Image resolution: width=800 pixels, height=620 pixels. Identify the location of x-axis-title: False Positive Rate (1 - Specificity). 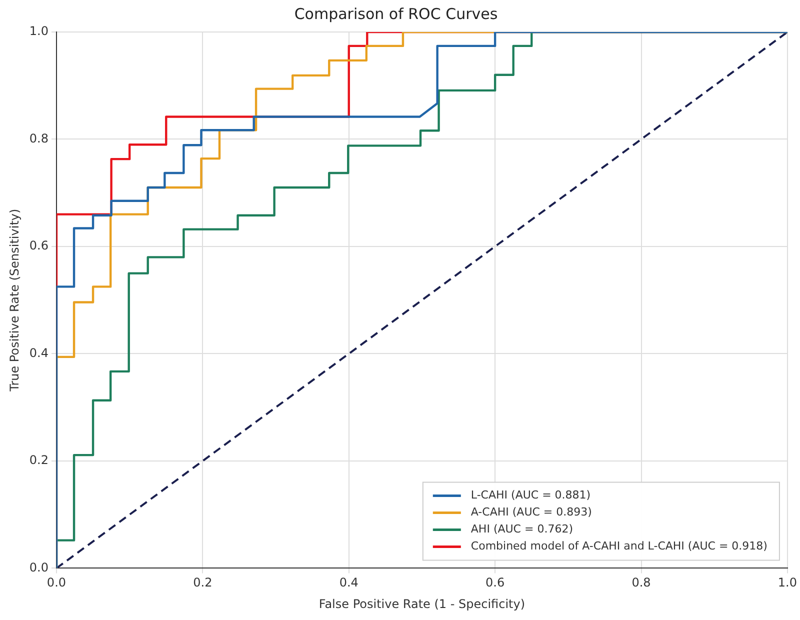
(422, 603).